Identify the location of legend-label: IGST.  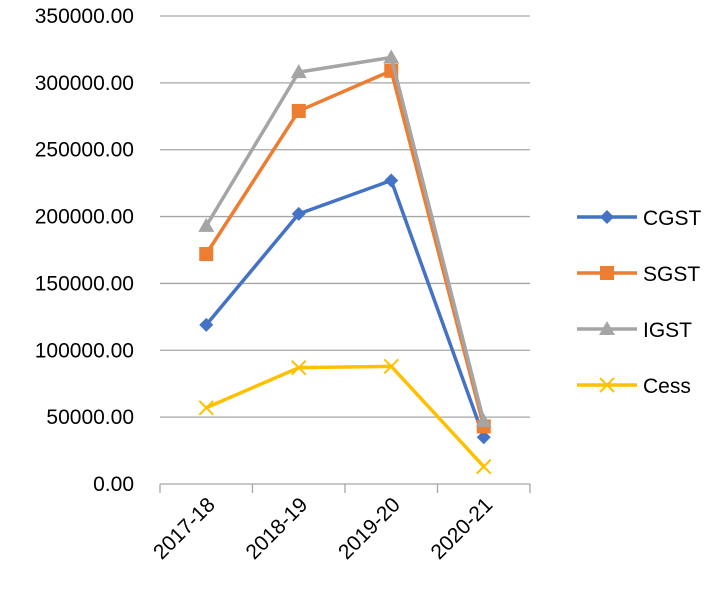
(667, 330).